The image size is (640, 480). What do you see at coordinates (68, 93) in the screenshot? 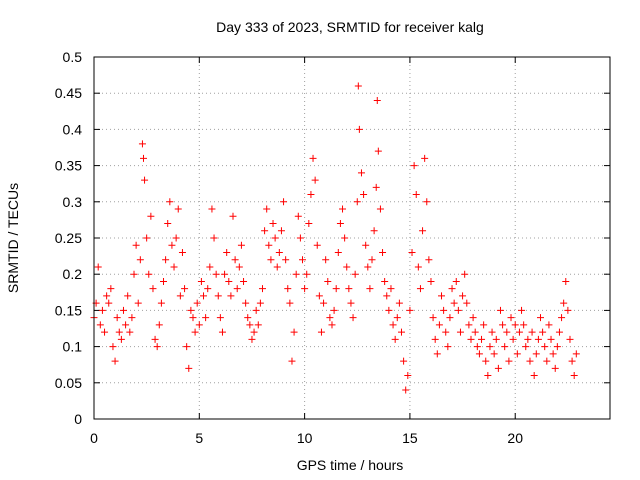
I see `y-tick-label: 0.45` at bounding box center [68, 93].